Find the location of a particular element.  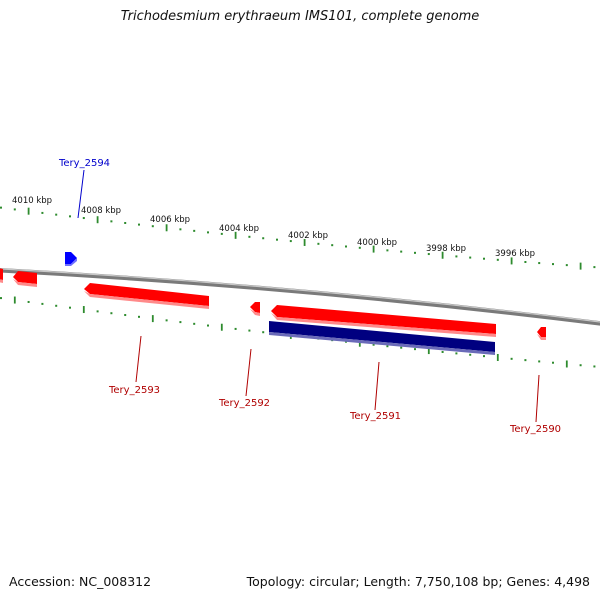

gene-label-tery-2594: Tery_2594 is located at coordinates (84, 163).